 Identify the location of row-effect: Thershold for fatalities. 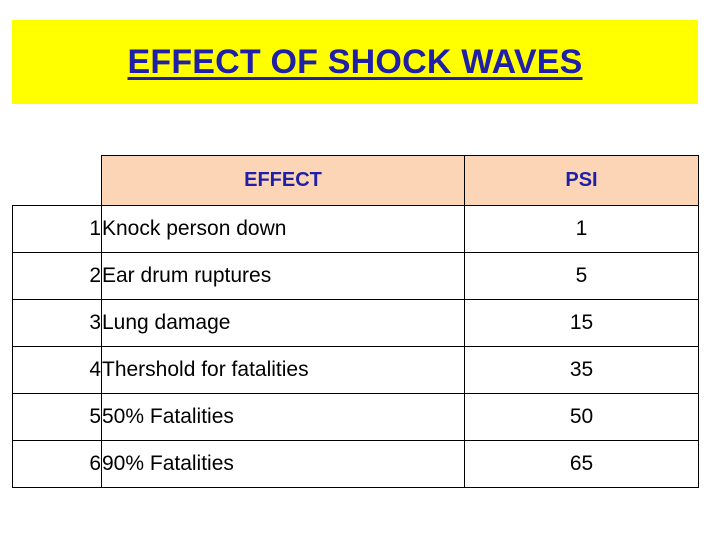
(283, 370).